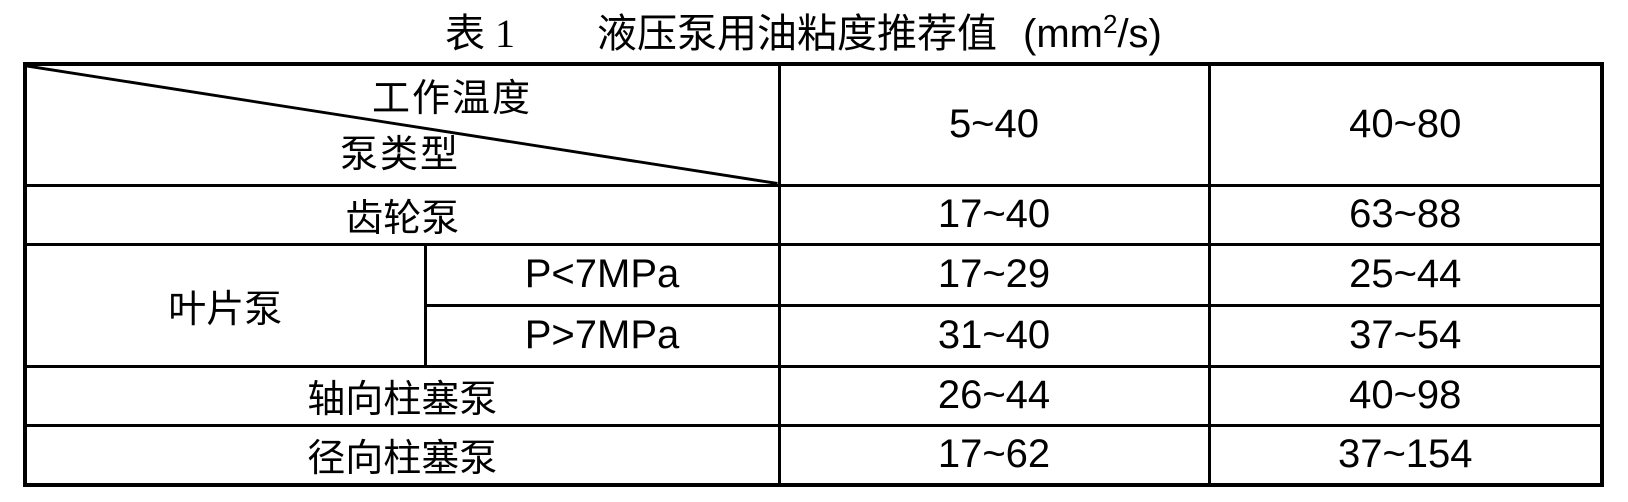 The height and width of the screenshot is (502, 1628). What do you see at coordinates (1405, 274) in the screenshot?
I see `value-cell: 25~44` at bounding box center [1405, 274].